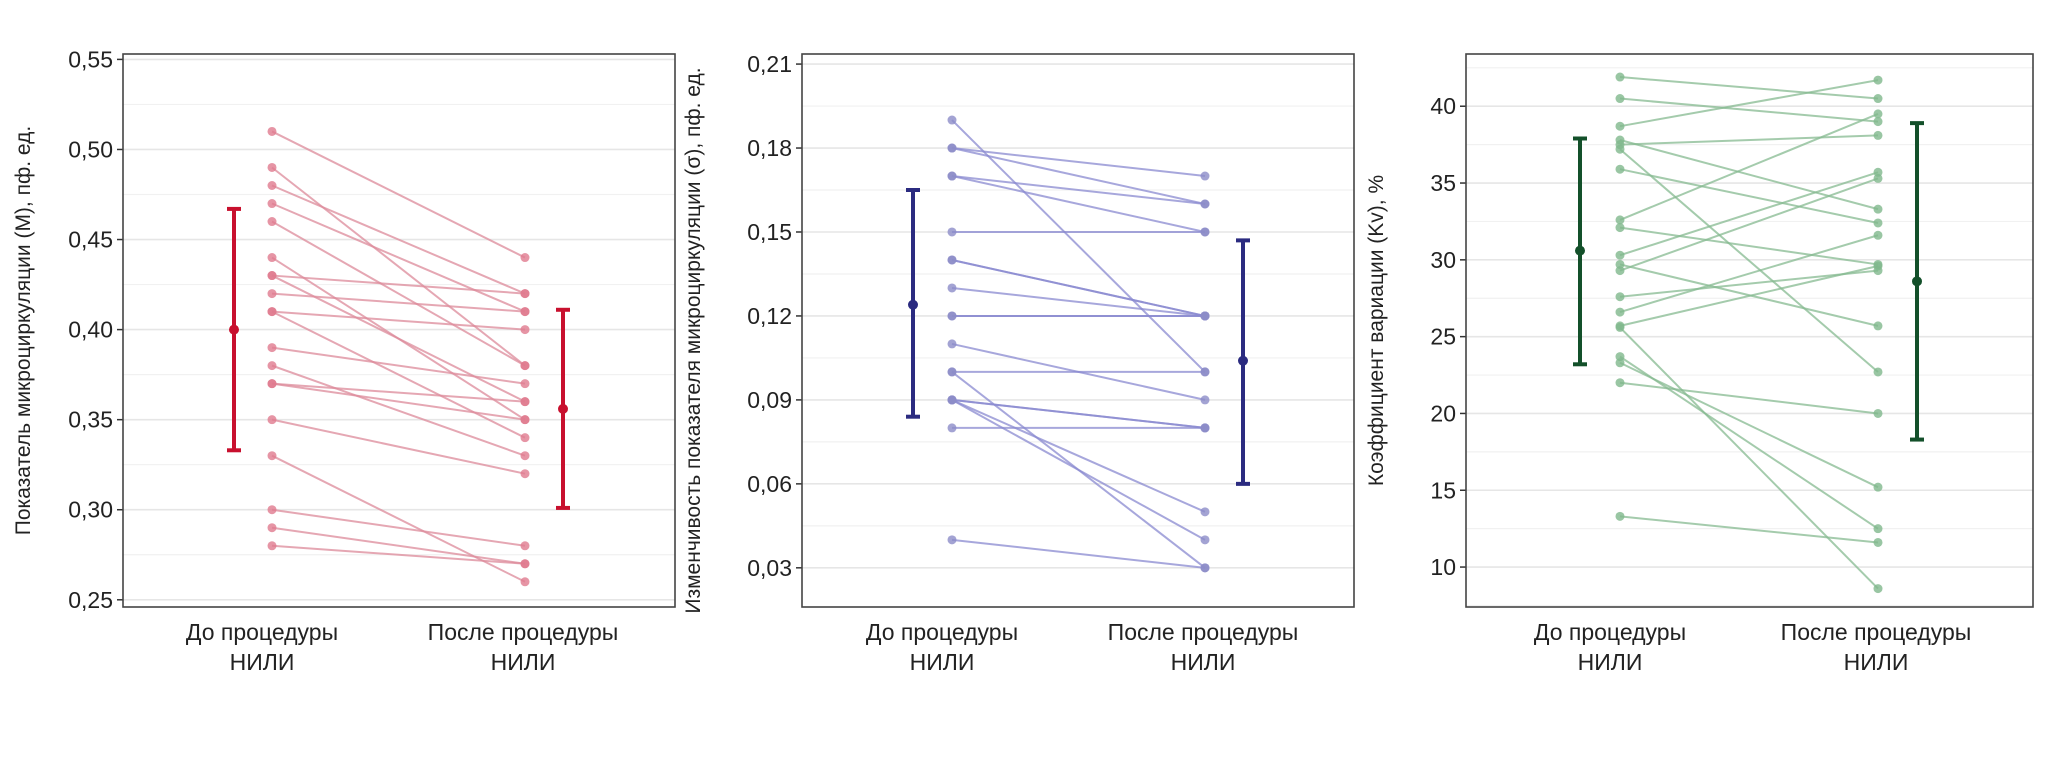  Describe the element at coordinates (90, 510) in the screenshot. I see `y-tick-label: 0,30` at that location.